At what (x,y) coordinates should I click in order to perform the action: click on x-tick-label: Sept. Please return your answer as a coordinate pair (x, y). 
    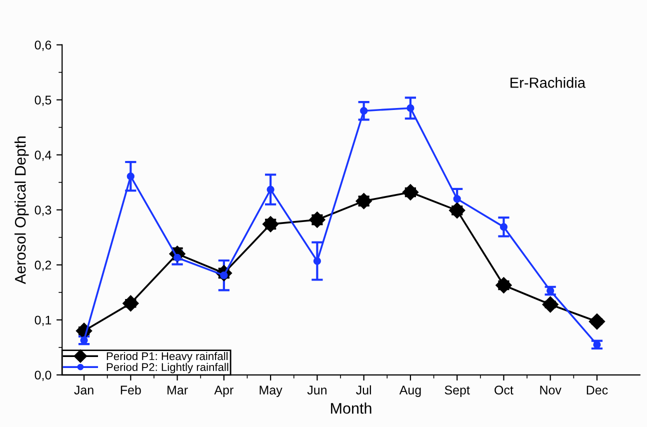
    Looking at the image, I should click on (457, 391).